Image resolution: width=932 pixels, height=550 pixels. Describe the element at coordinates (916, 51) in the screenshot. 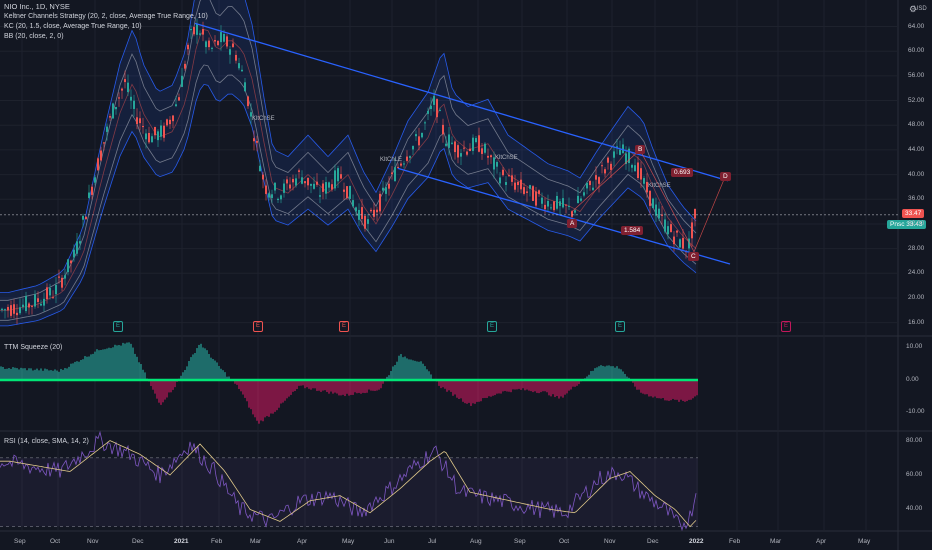

I see `price-tick-label: 60.00` at that location.